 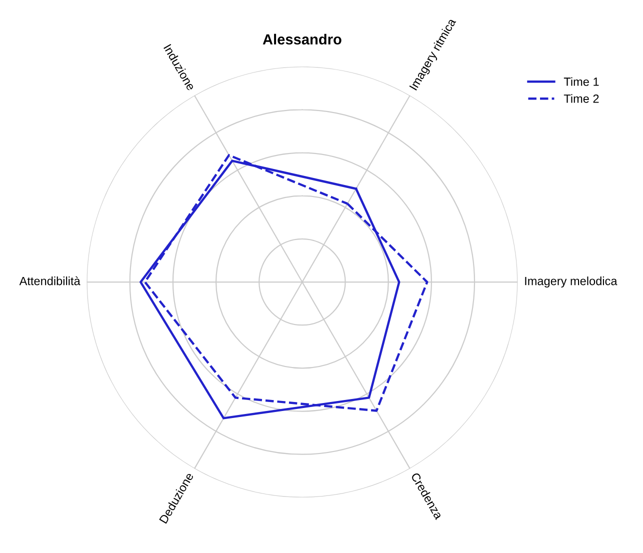 What do you see at coordinates (302, 39) in the screenshot?
I see `text: Alessandro` at bounding box center [302, 39].